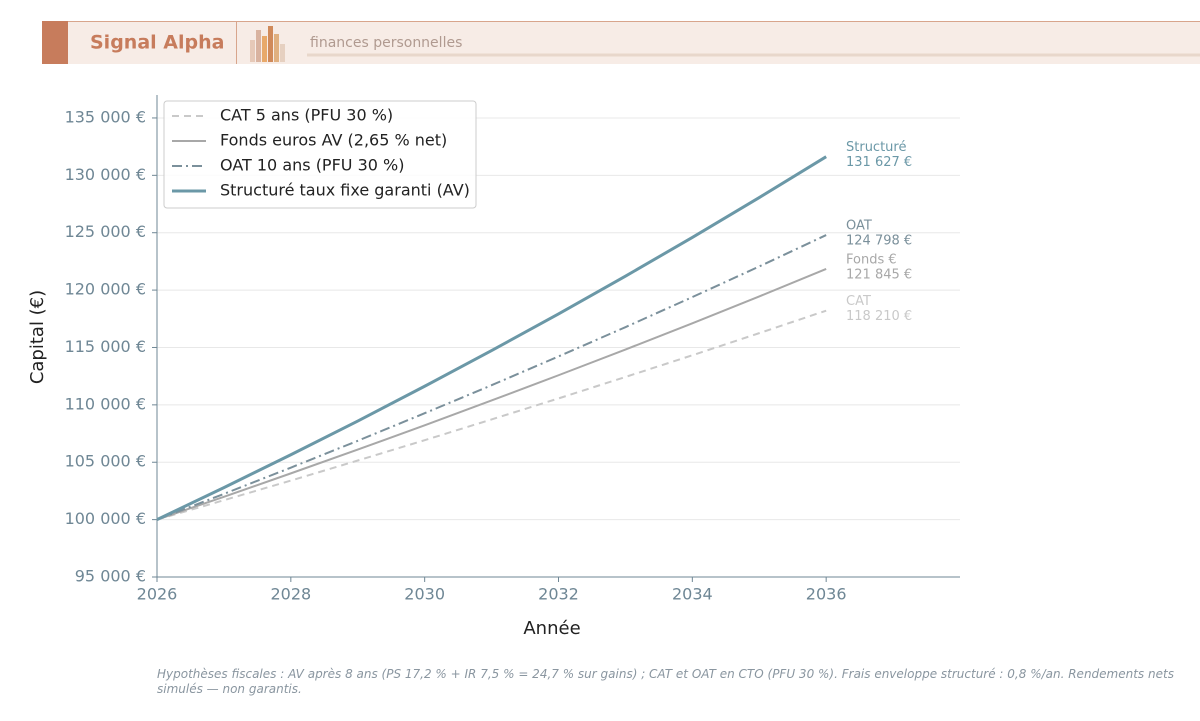  I want to click on logo-icon, so click(267, 44).